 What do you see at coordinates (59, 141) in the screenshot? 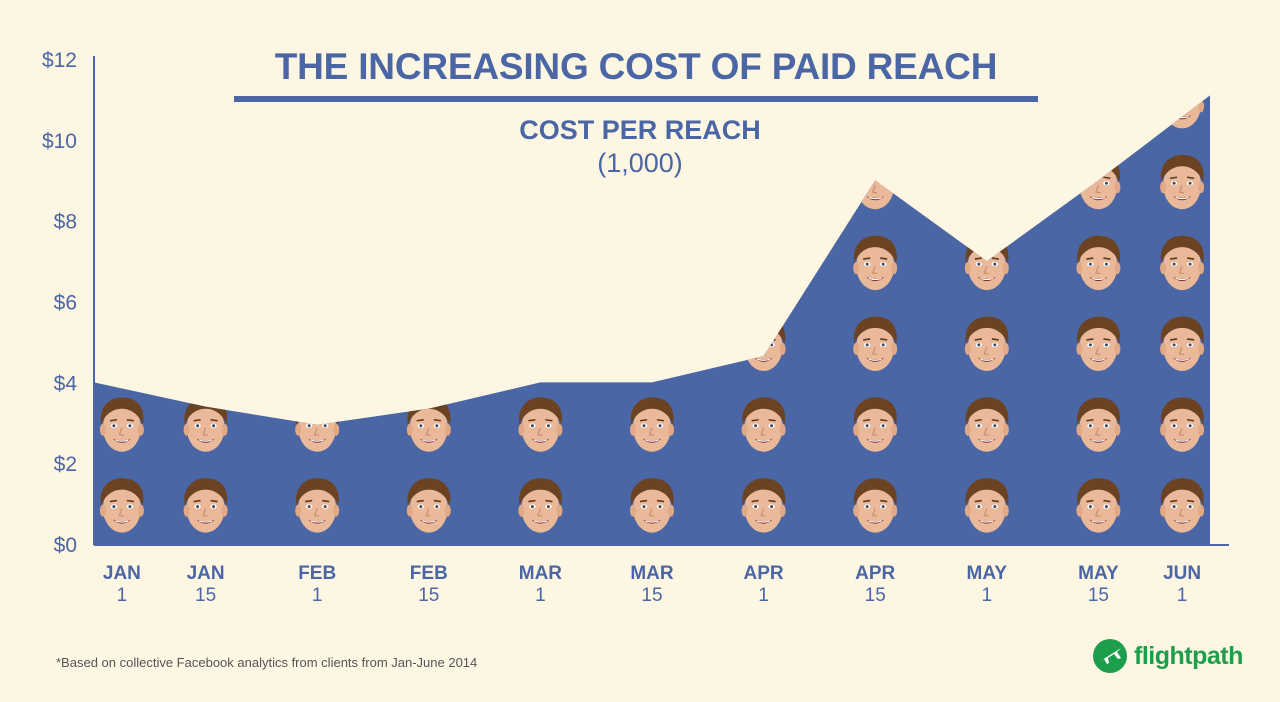
I see `y-tick-label: $10` at bounding box center [59, 141].